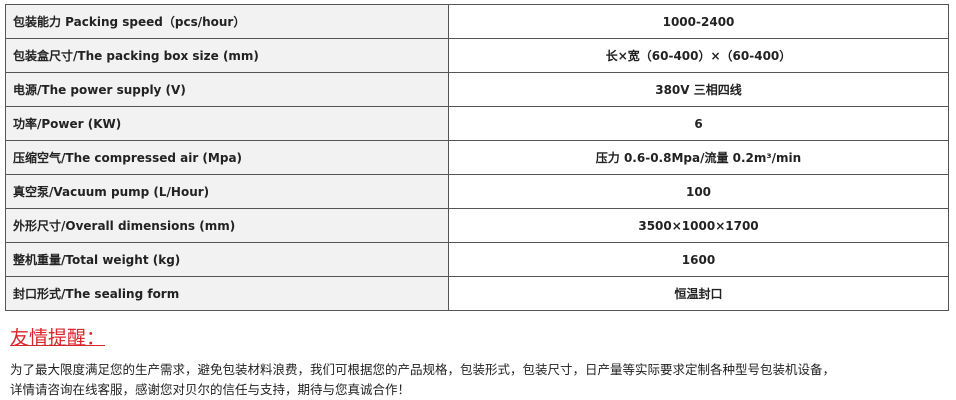 This screenshot has width=956, height=400. Describe the element at coordinates (227, 293) in the screenshot. I see `spec-label: 封口形式/The sealing form` at that location.